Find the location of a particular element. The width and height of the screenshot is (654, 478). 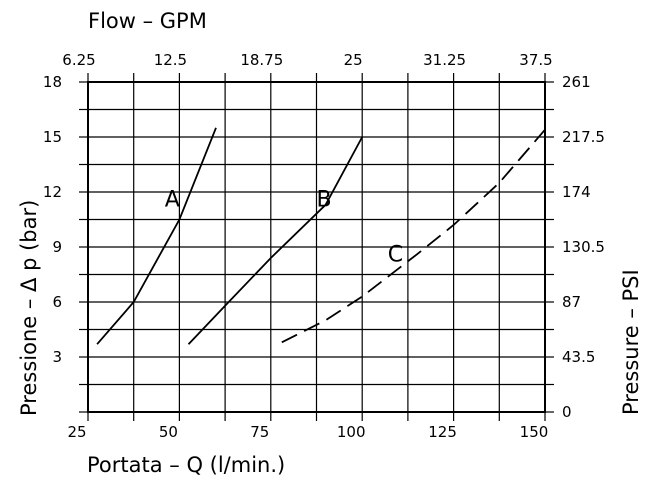

series-line-b is located at coordinates (275, 240).